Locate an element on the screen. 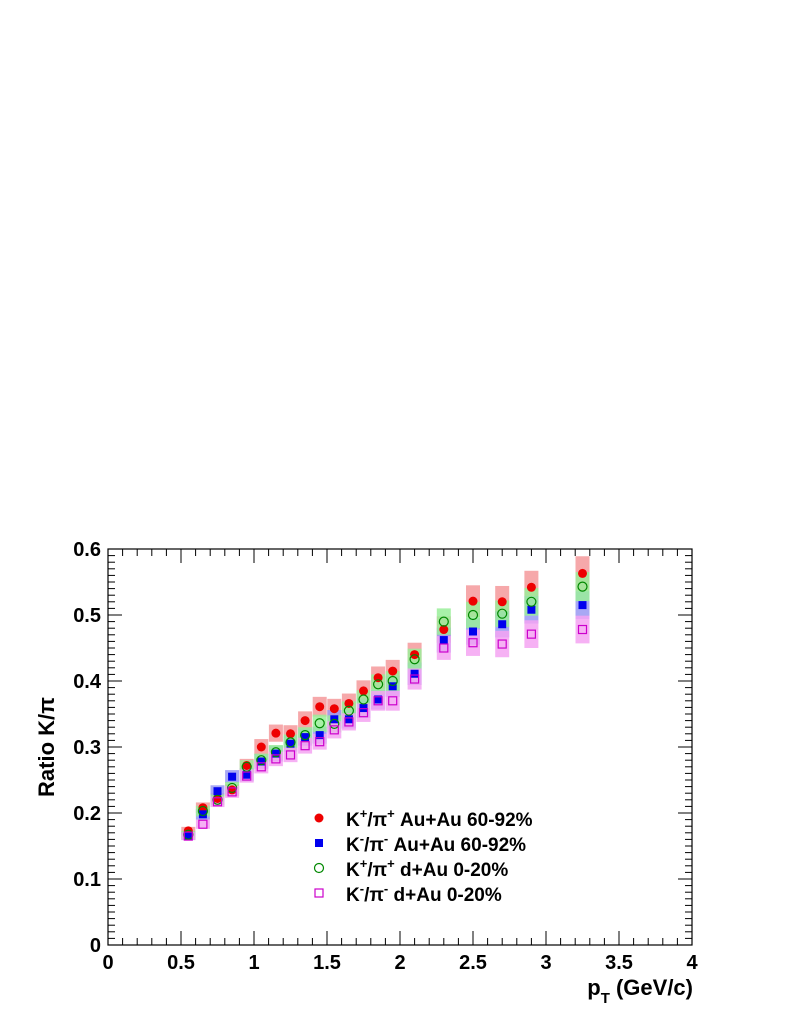 This screenshot has height=1019, width=787. y-tick-label: 0.4 is located at coordinates (87, 682).